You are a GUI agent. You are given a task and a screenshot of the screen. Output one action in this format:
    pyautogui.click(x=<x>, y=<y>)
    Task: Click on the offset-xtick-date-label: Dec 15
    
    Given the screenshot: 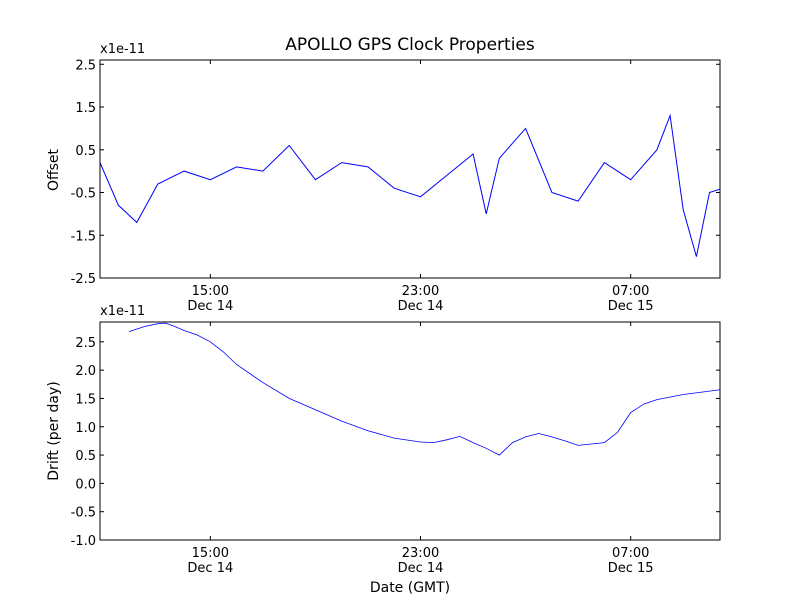 What is the action you would take?
    pyautogui.click(x=631, y=306)
    